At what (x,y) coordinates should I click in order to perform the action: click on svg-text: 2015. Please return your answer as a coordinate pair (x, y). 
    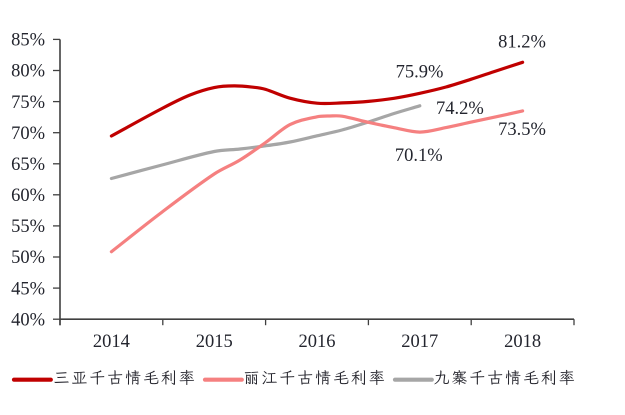
    Looking at the image, I should click on (214, 342).